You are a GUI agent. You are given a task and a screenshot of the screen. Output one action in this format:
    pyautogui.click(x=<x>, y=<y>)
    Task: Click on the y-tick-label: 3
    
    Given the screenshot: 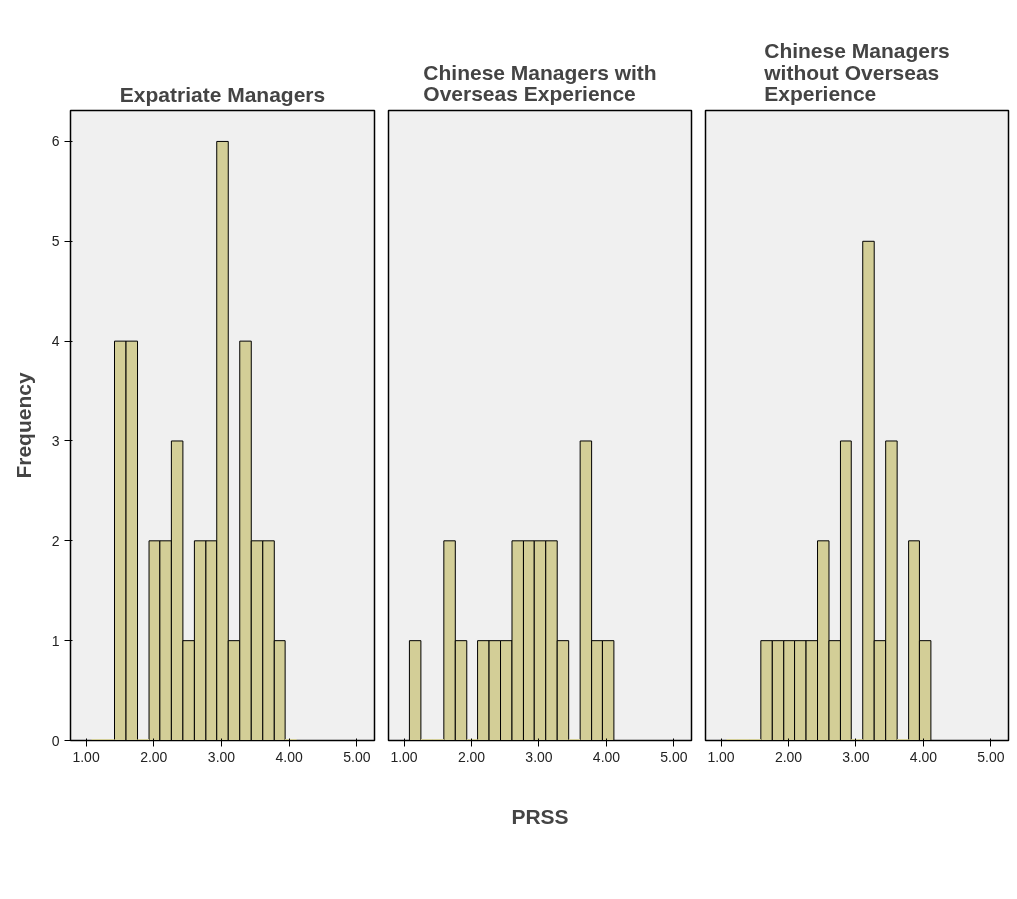 What is the action you would take?
    pyautogui.click(x=55, y=440)
    